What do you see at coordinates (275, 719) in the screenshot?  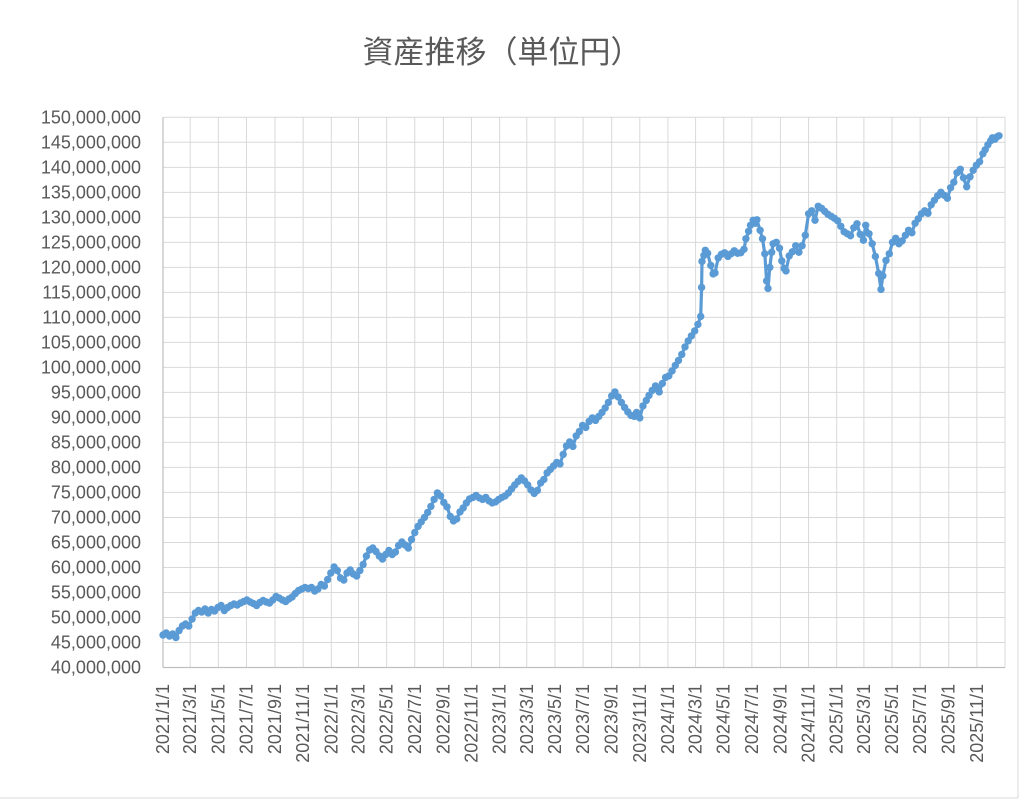 I see `x-tick-label: 2021/9/1` at bounding box center [275, 719].